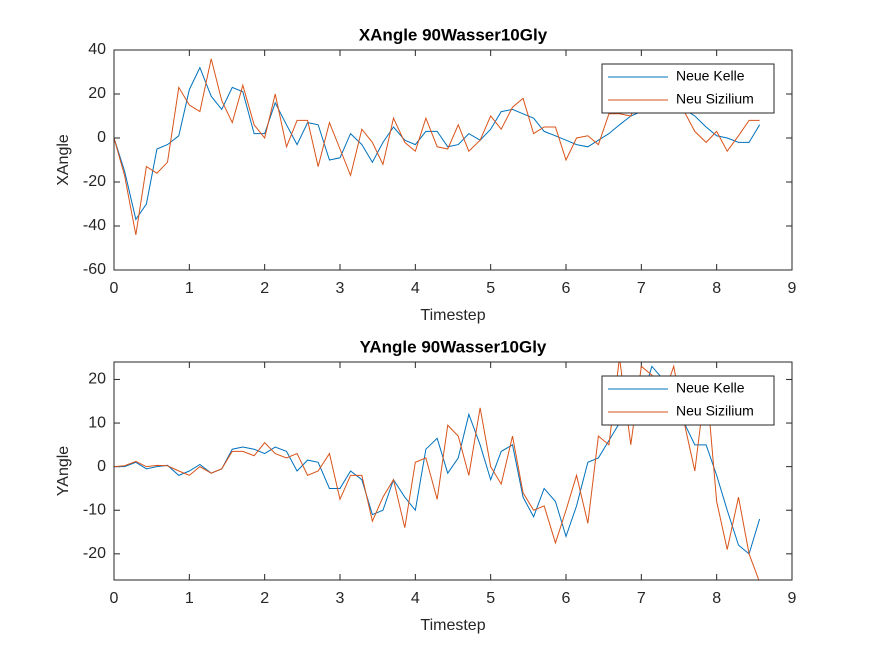 The image size is (875, 656). What do you see at coordinates (63, 160) in the screenshot?
I see `y-axis-label: XAngle` at bounding box center [63, 160].